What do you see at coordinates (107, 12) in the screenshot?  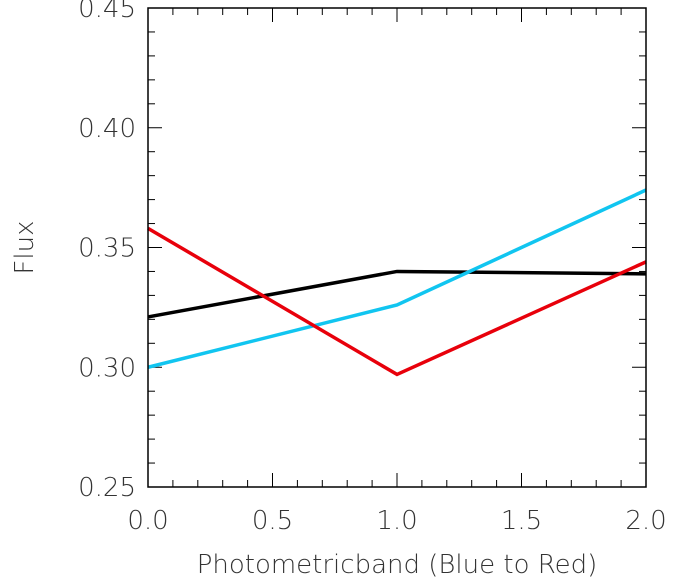 I see `y-tick-label: 0.45` at bounding box center [107, 12].